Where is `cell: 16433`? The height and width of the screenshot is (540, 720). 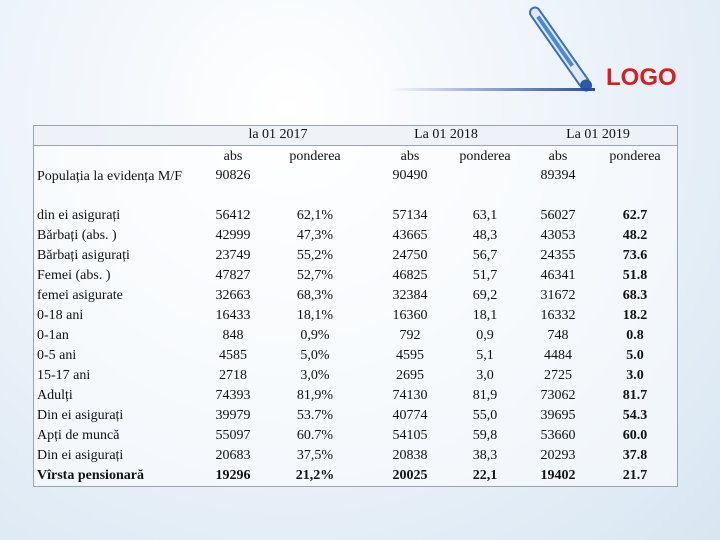
cell: 16433 is located at coordinates (233, 315).